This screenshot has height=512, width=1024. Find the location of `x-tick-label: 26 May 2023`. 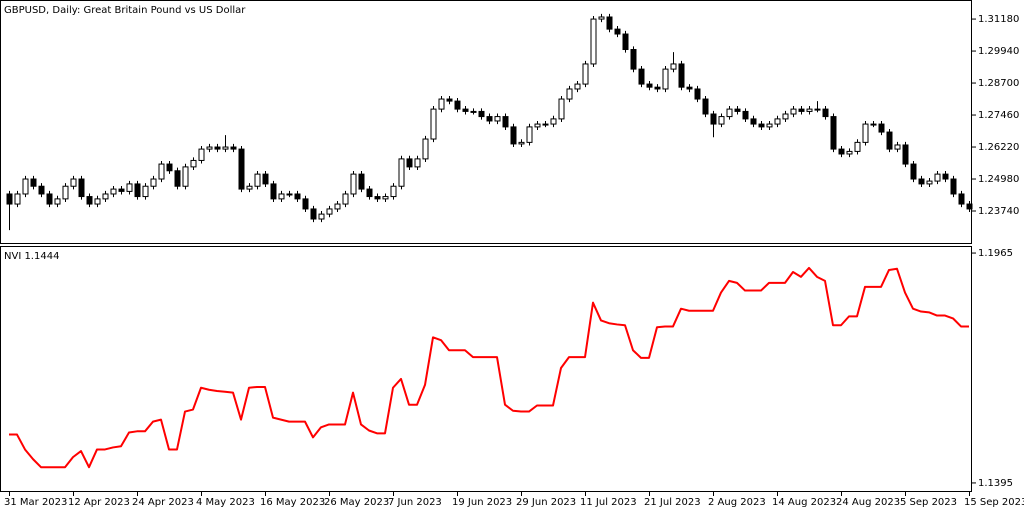

x-tick-label: 26 May 2023 is located at coordinates (356, 502).